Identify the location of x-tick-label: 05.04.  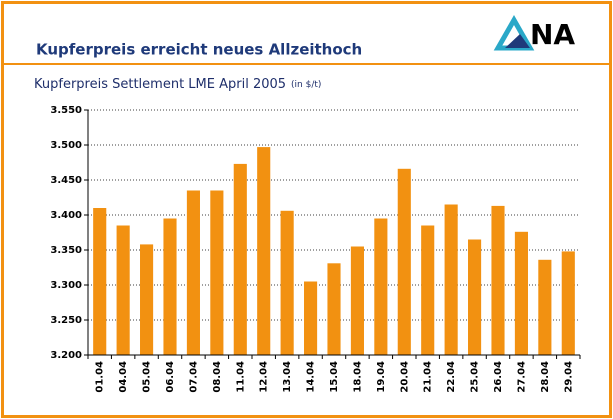
(147, 377).